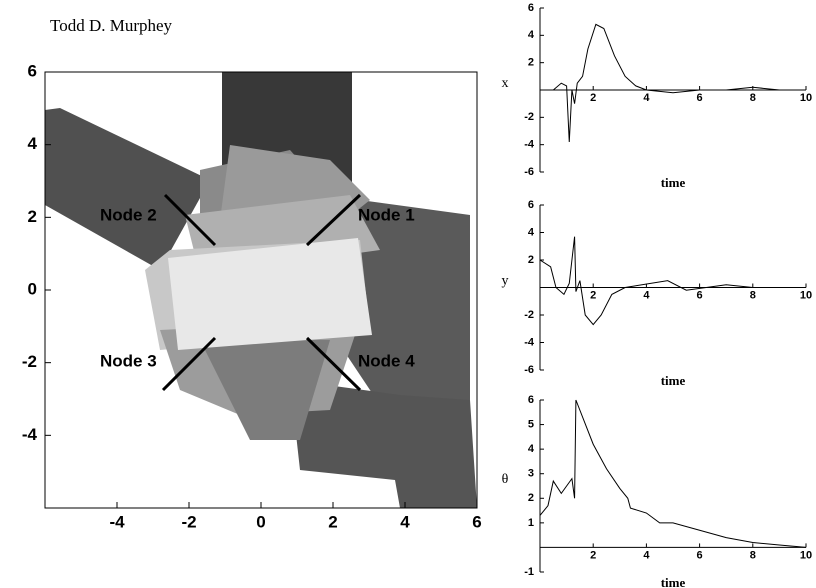 Image resolution: width=816 pixels, height=588 pixels. Describe the element at coordinates (117, 521) in the screenshot. I see `x-tick-label: -4` at that location.